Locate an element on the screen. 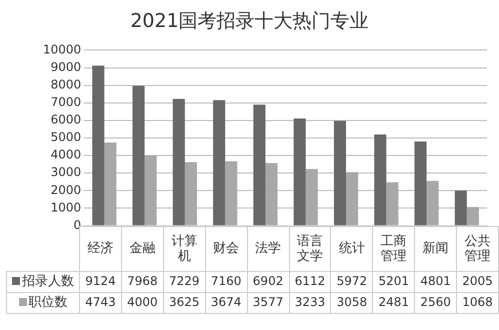 This screenshot has height=330, width=499. data-label: 2560 is located at coordinates (435, 303).